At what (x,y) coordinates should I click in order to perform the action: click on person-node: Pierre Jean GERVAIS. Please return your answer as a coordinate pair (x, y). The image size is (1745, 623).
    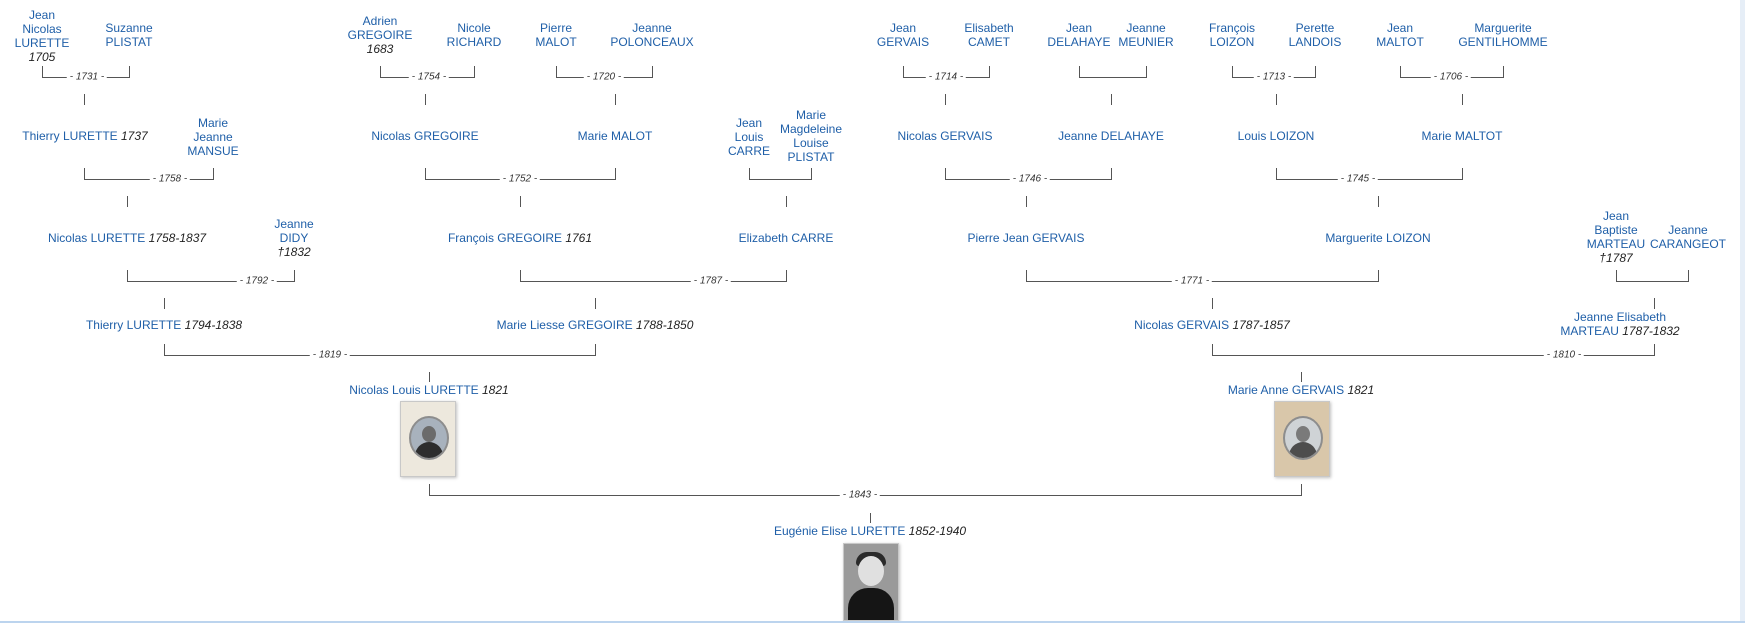
    Looking at the image, I should click on (1026, 238).